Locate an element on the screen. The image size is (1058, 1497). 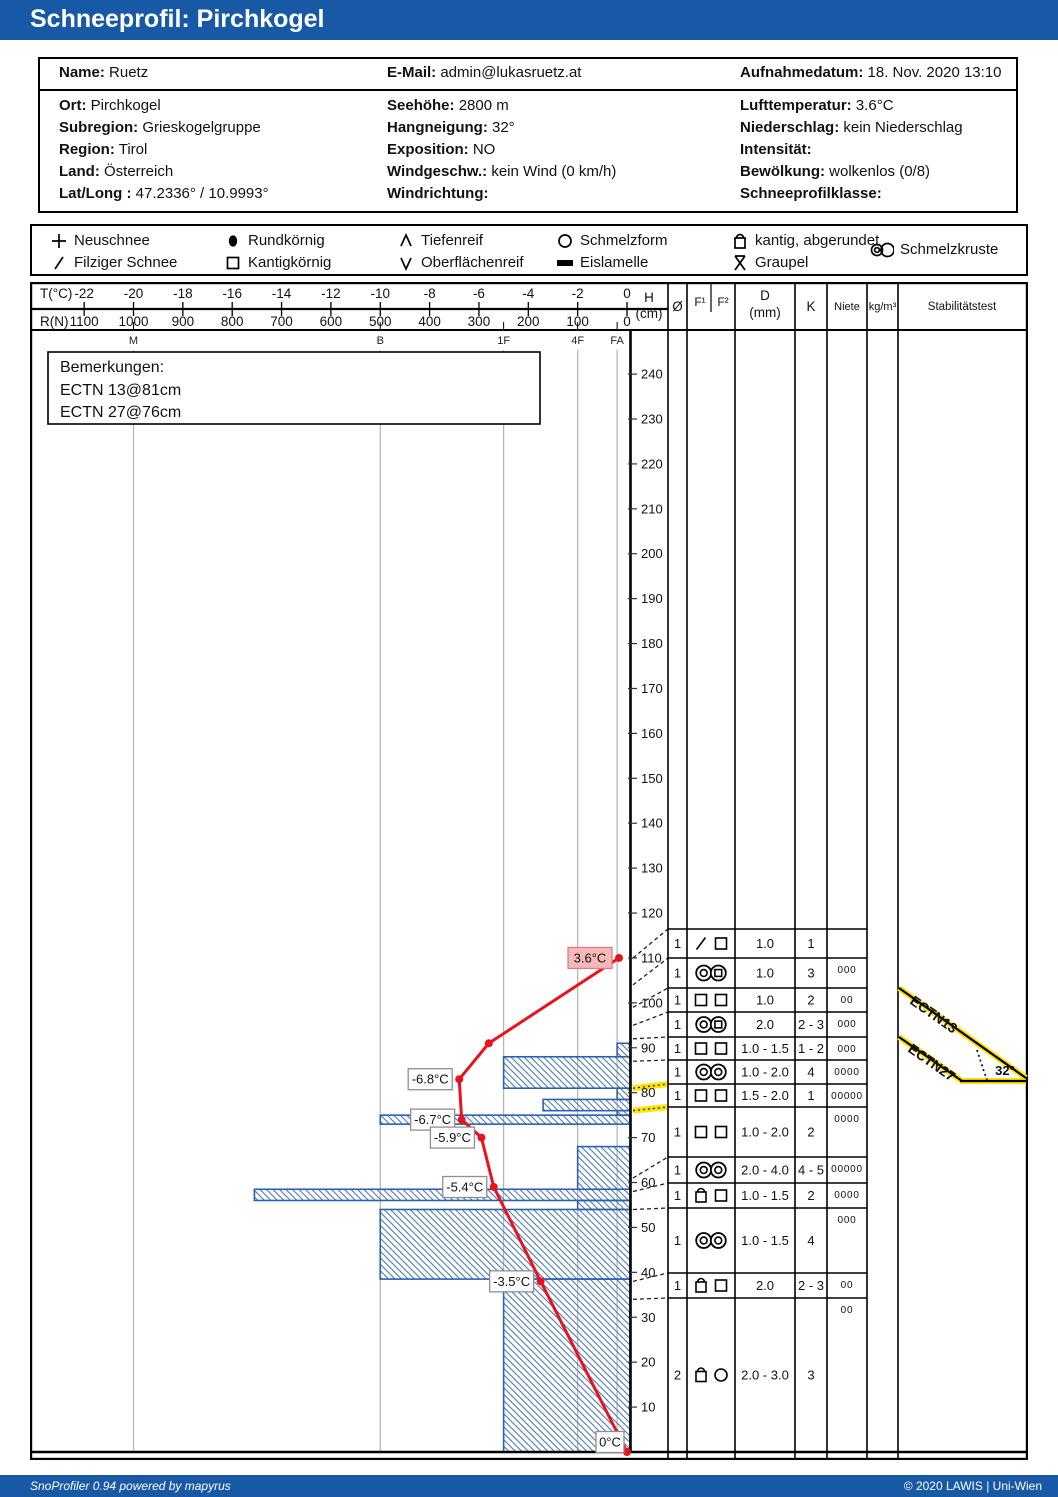
svg-text: 220 is located at coordinates (652, 463).